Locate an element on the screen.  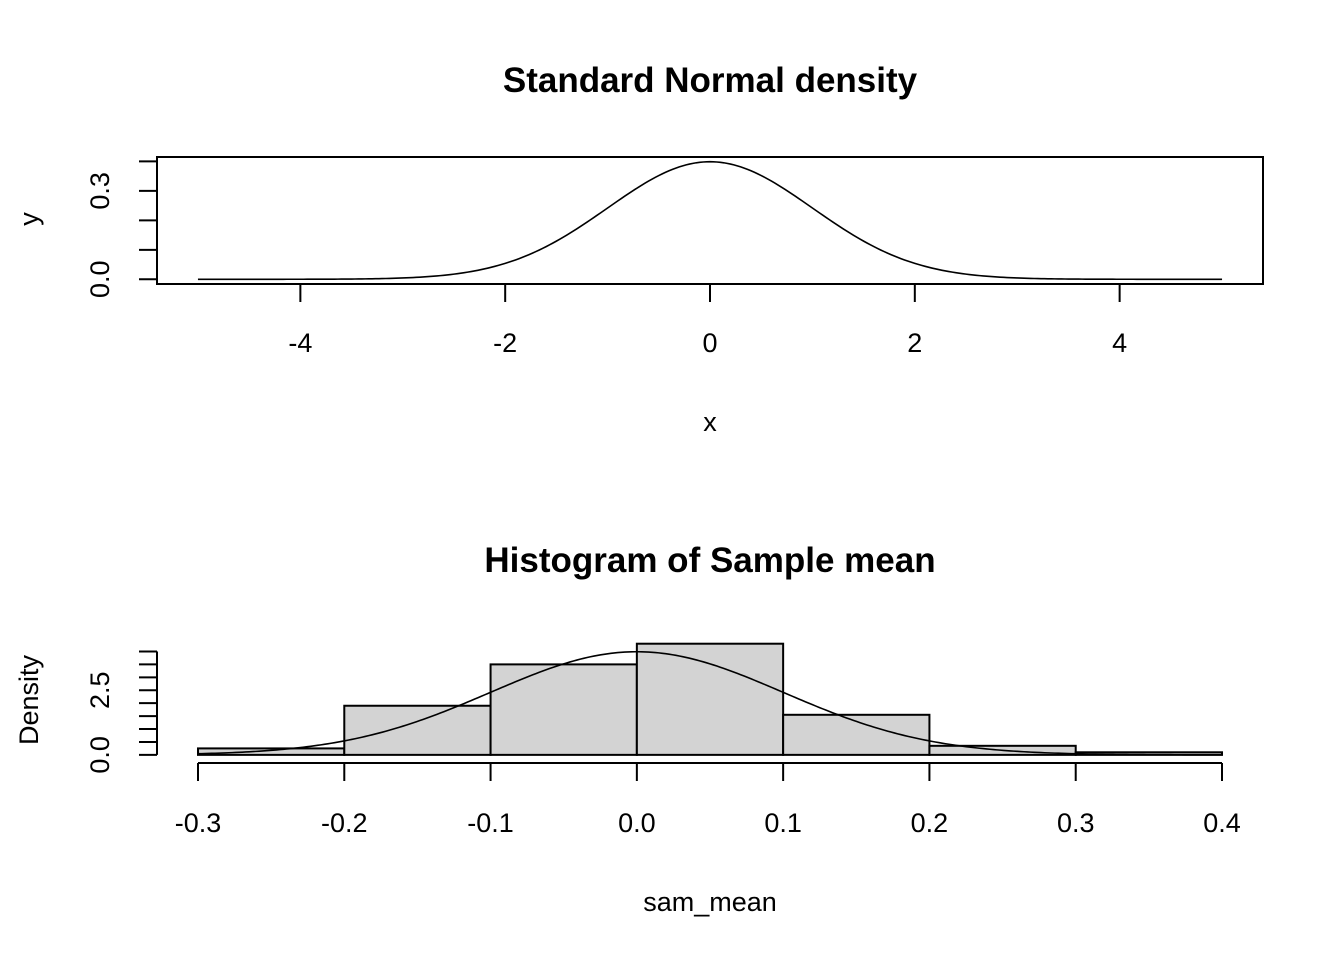
y-tick-label: 0.3 is located at coordinates (100, 191).